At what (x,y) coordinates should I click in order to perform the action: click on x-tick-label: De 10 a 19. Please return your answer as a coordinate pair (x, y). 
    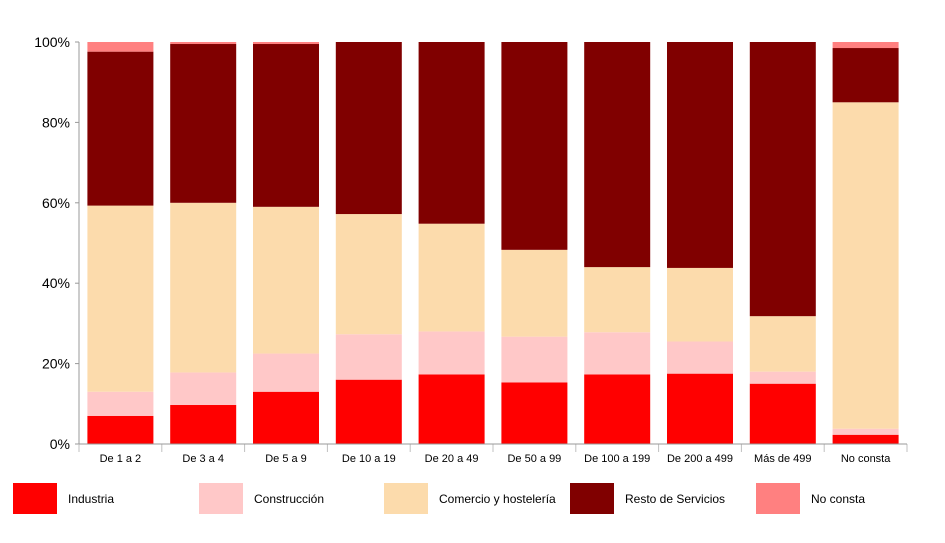
    Looking at the image, I should click on (369, 459).